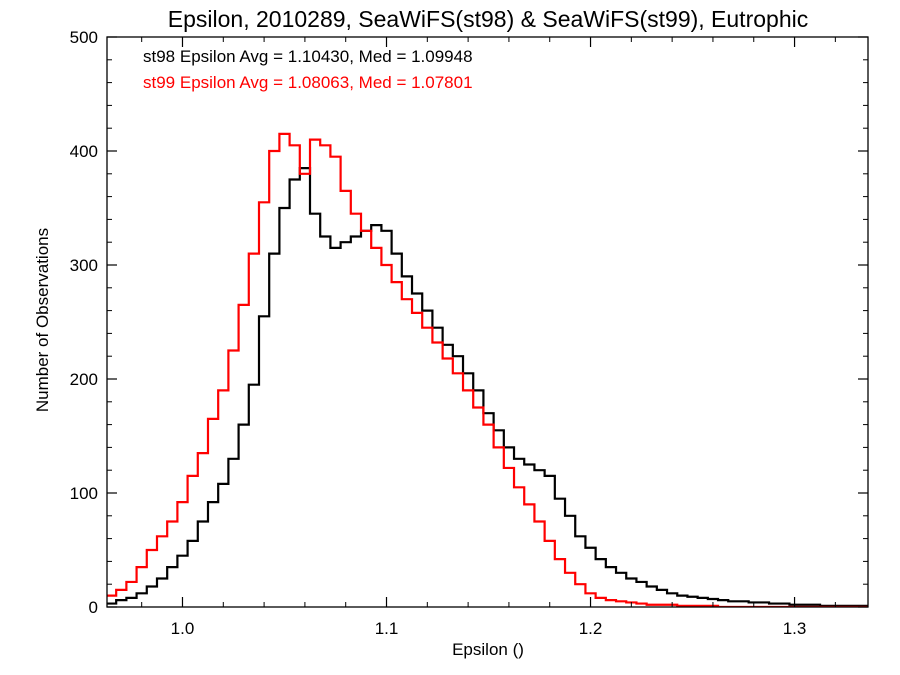 Image resolution: width=900 pixels, height=675 pixels. I want to click on x-tick-label: 1.1, so click(387, 628).